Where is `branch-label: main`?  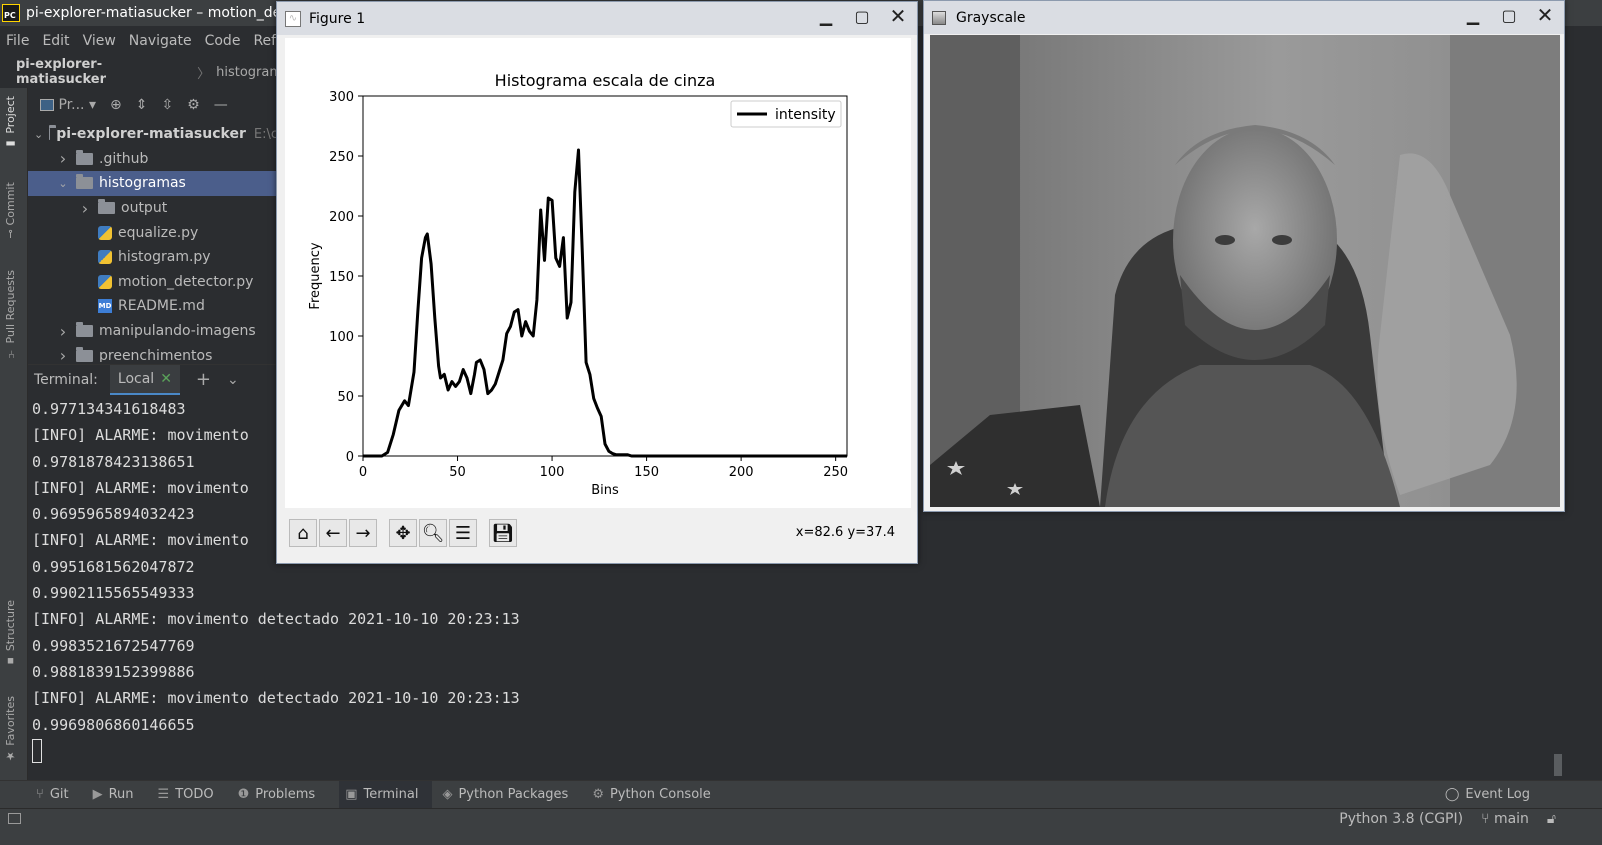
branch-label: main is located at coordinates (1511, 819).